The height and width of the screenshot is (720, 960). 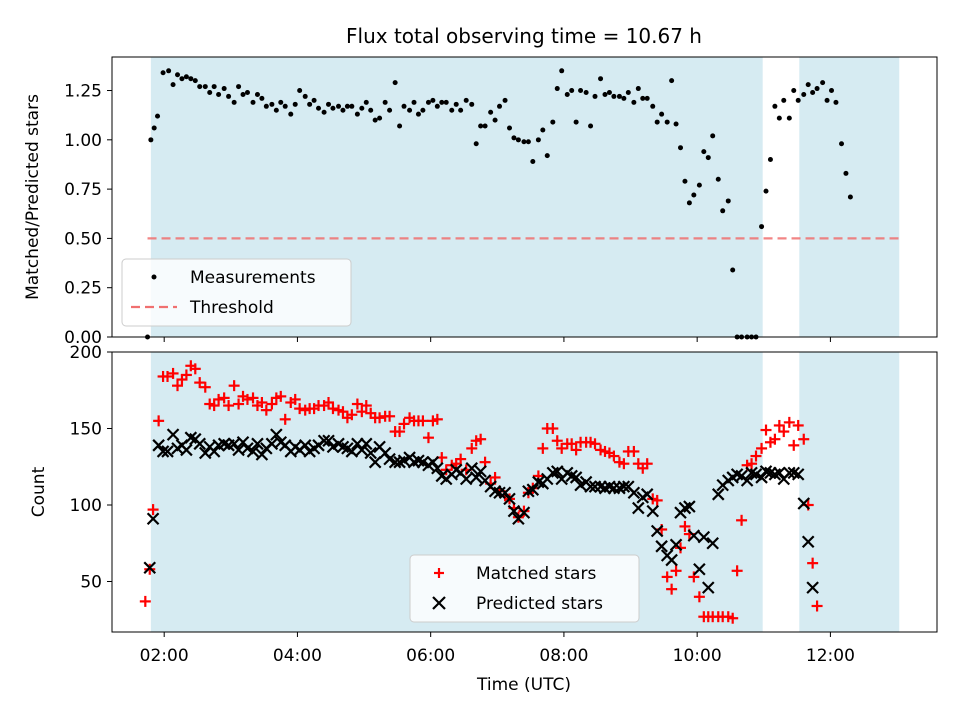 What do you see at coordinates (83, 92) in the screenshot?
I see `top-y-tick-label-5: 1.25` at bounding box center [83, 92].